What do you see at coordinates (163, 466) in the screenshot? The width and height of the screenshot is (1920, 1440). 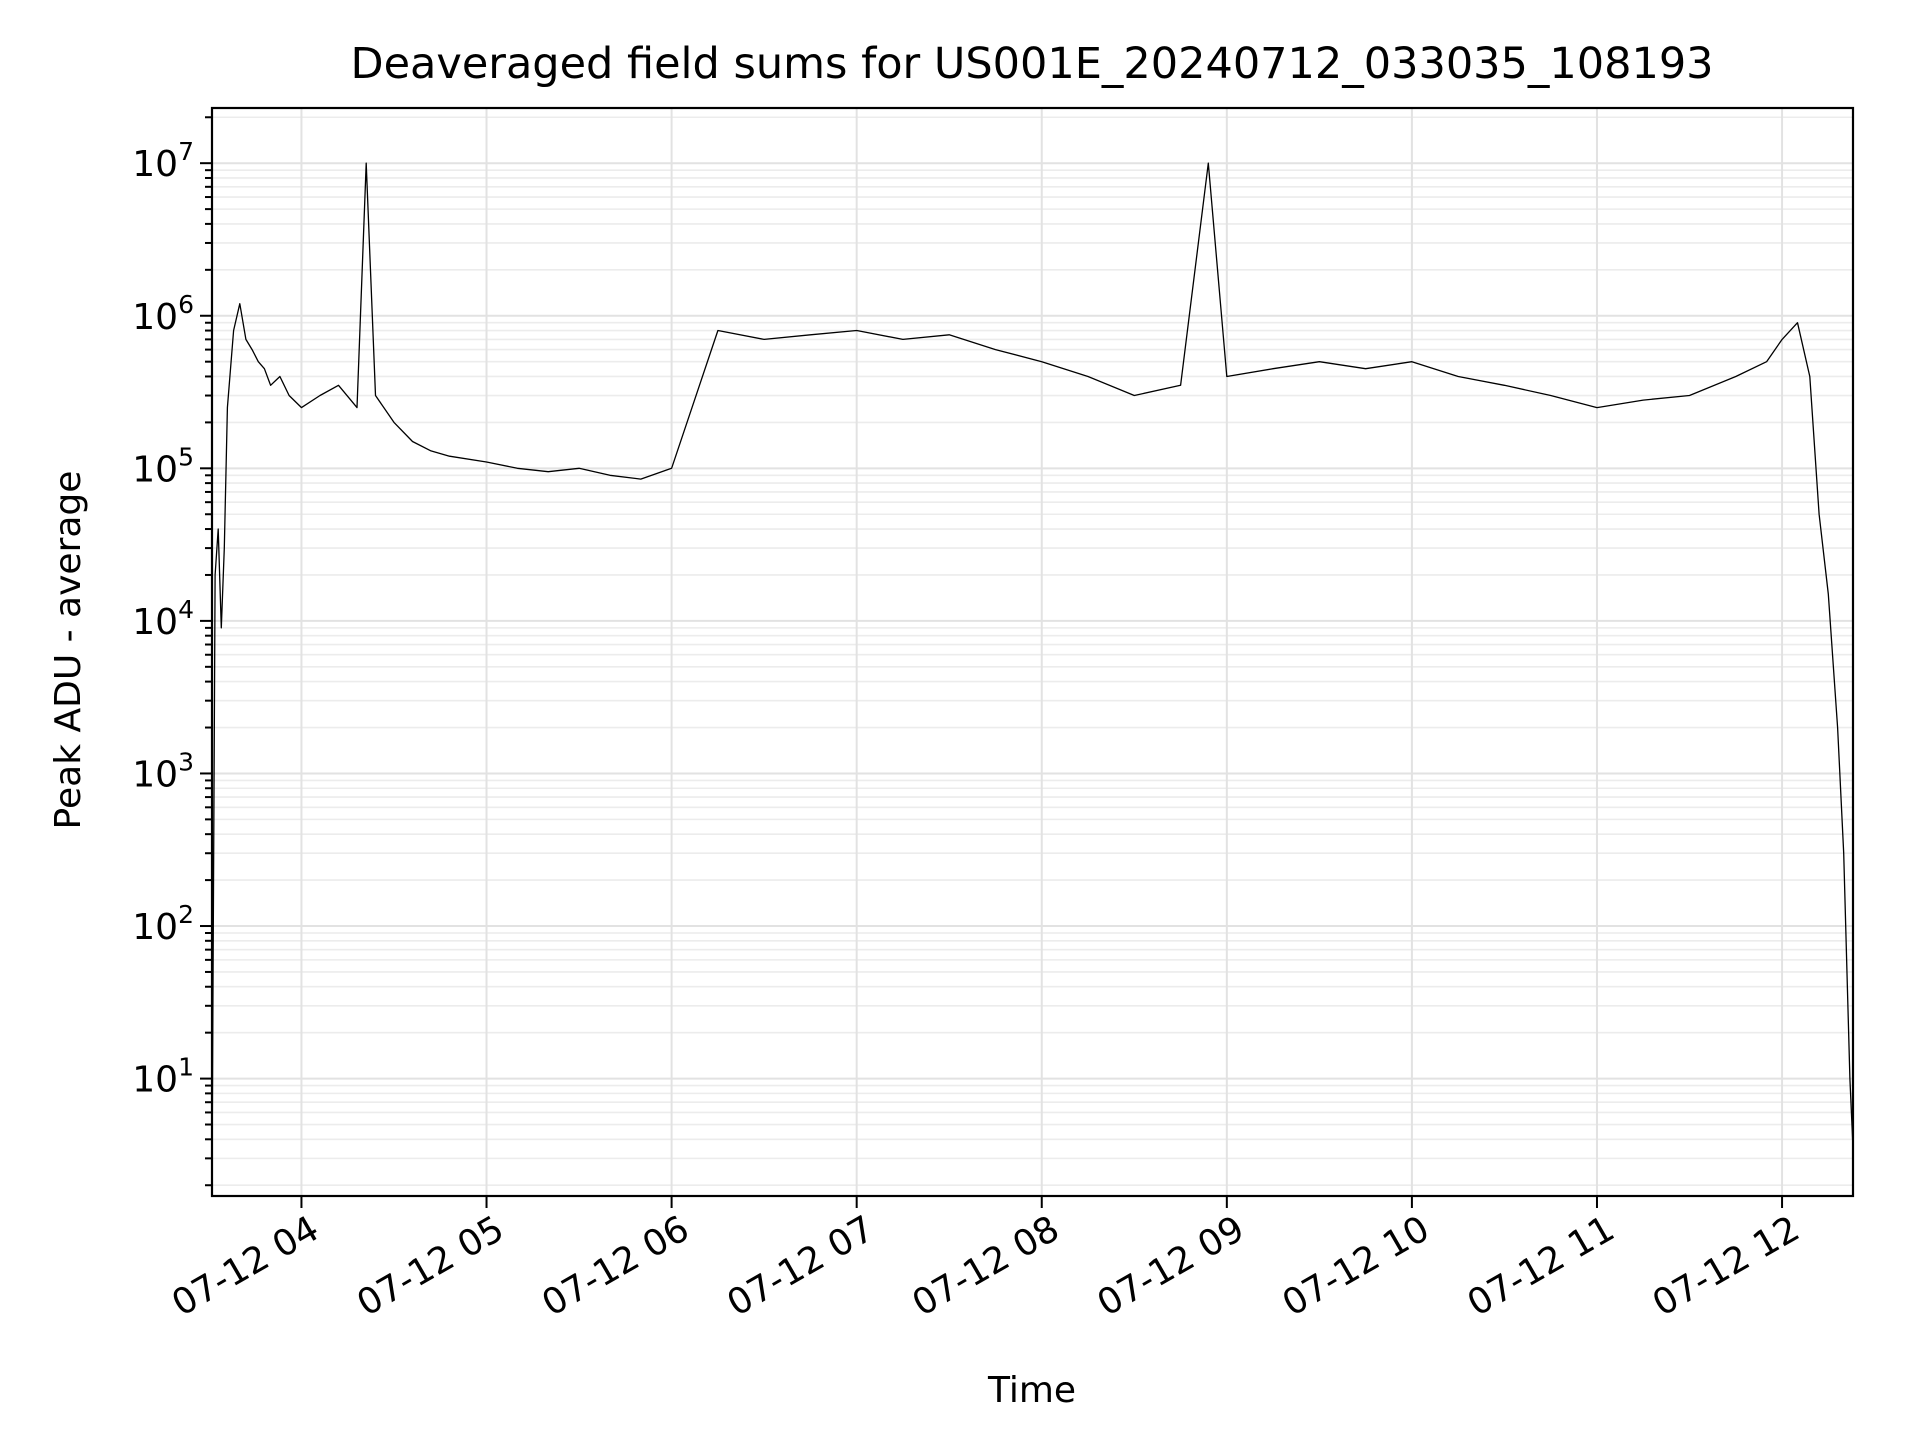 I see `y-tick-label: 10⁵` at bounding box center [163, 466].